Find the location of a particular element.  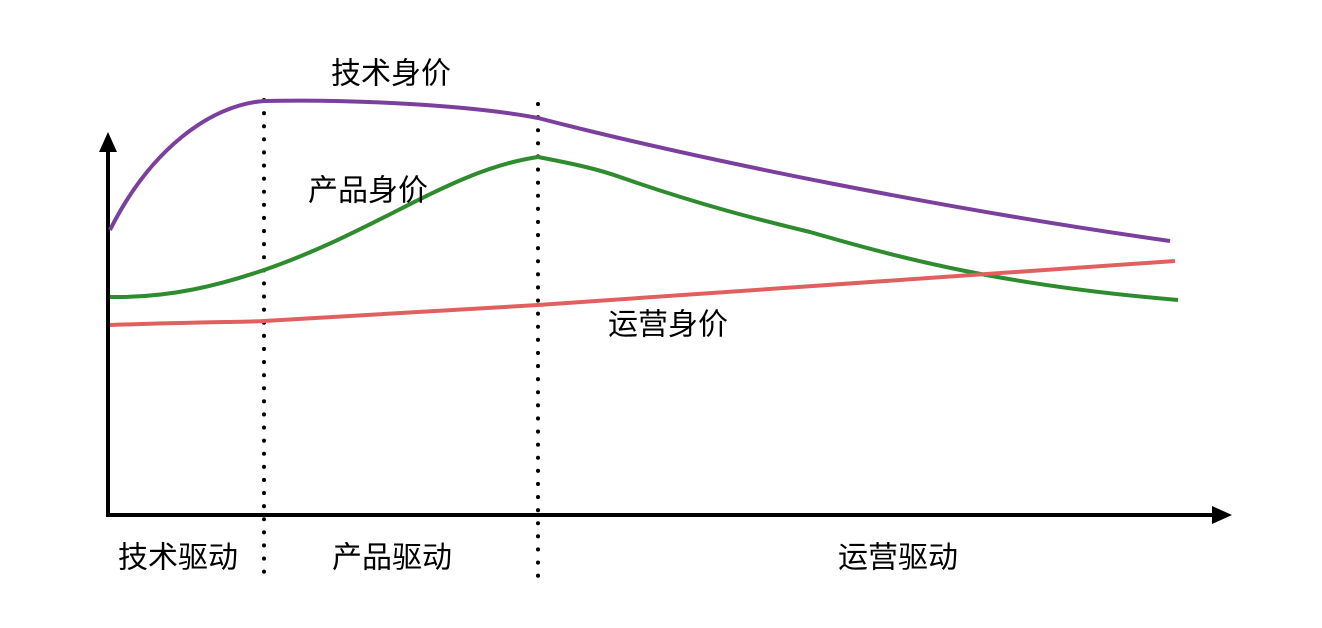

curve-label: 运营身价 is located at coordinates (668, 325).